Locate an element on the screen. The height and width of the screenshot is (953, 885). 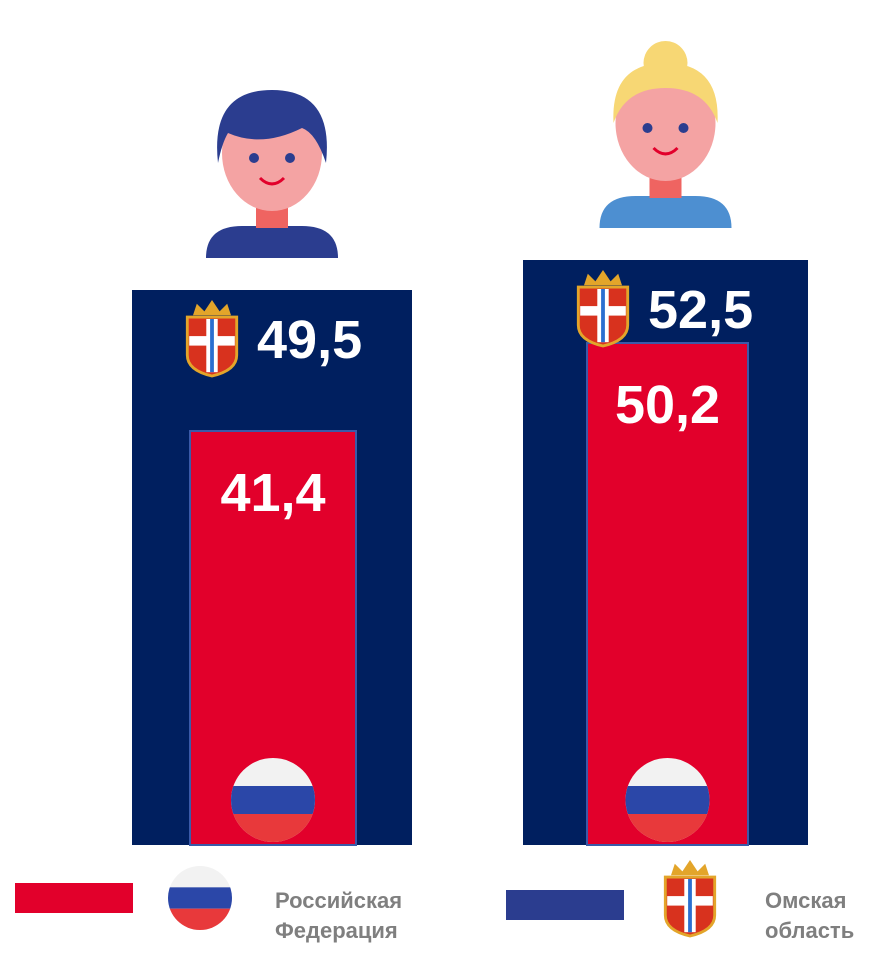
person-face is located at coordinates (665, 123).